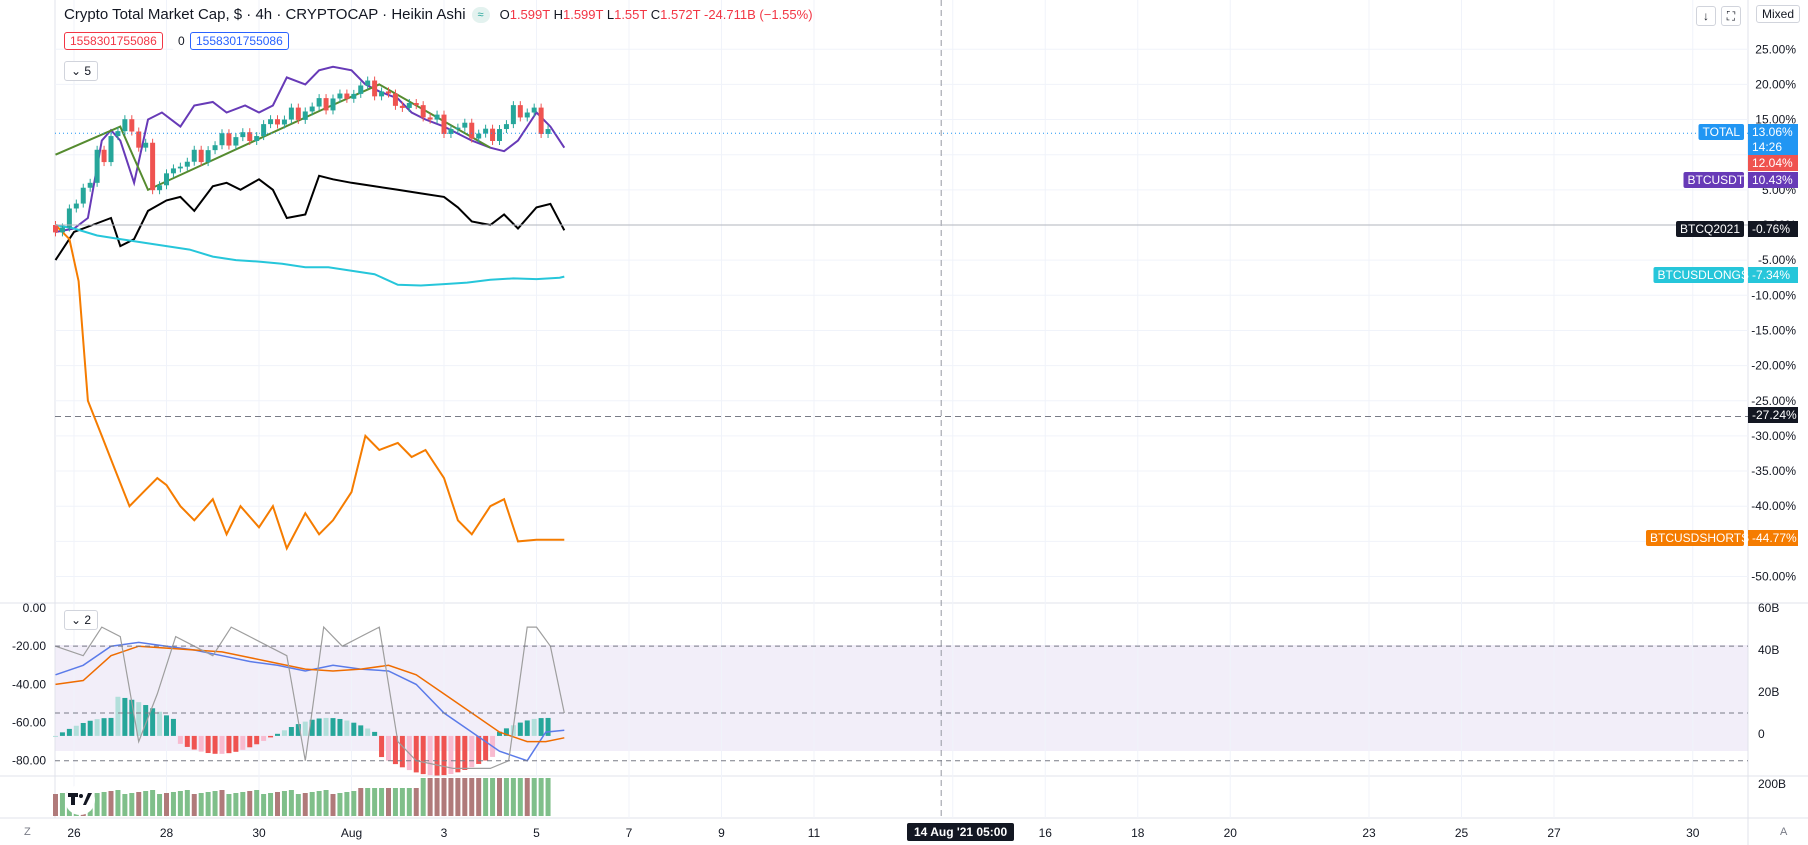 This screenshot has height=845, width=1808. I want to click on series-line-btcq2021, so click(310, 217).